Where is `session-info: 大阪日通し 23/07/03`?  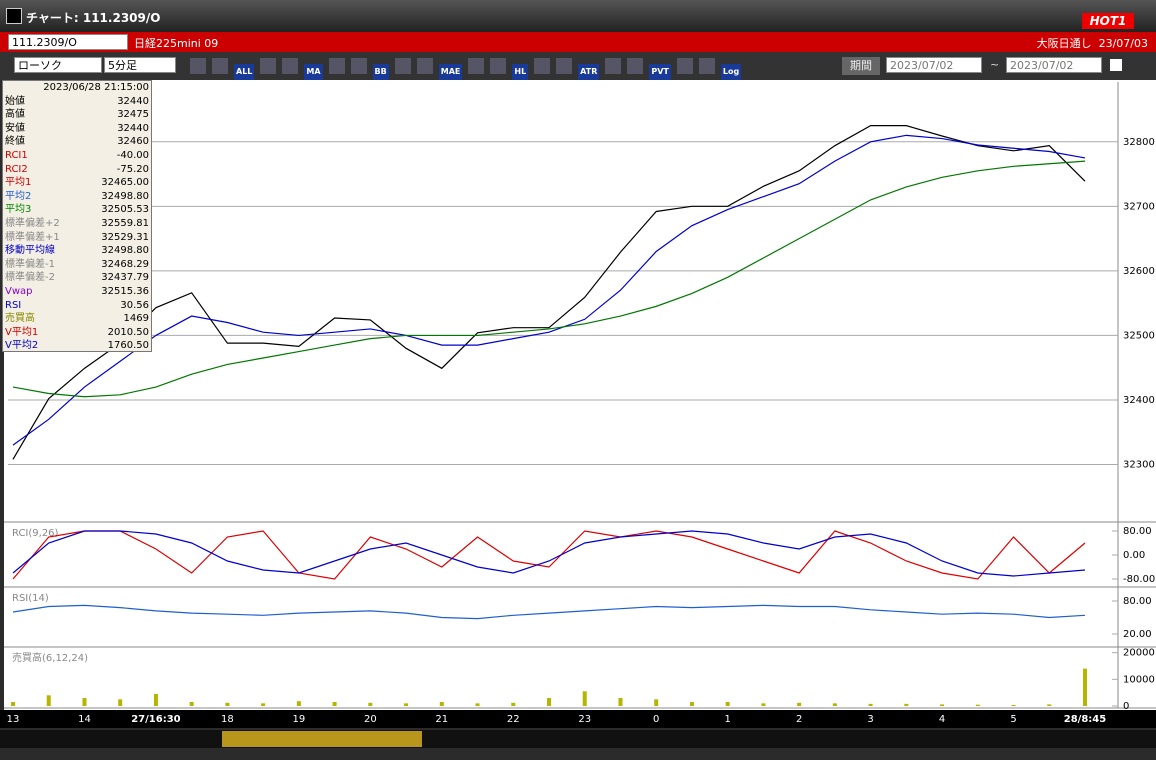 session-info: 大阪日通し 23/07/03 is located at coordinates (1092, 43).